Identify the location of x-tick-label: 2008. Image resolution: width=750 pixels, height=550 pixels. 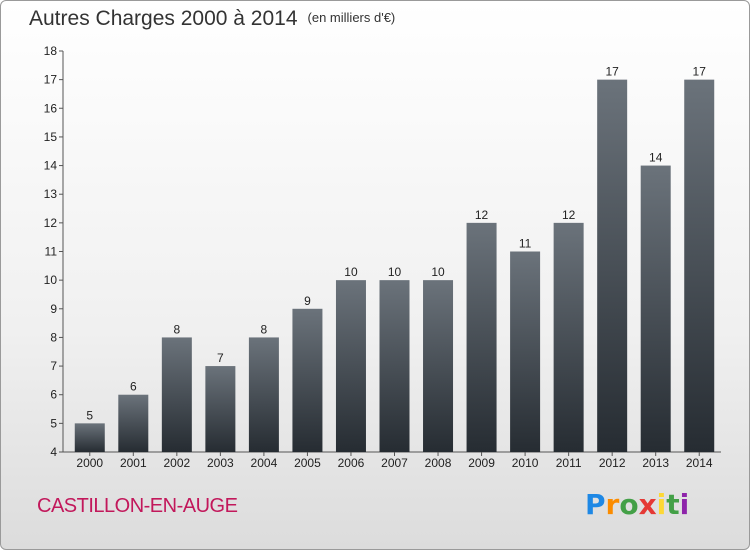
(438, 463).